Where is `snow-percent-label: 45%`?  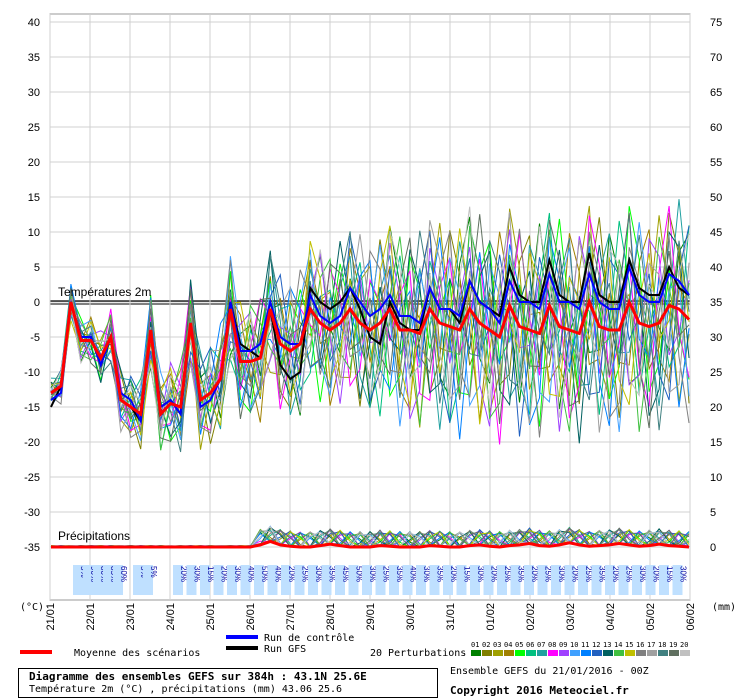
snow-percent-label: 45% is located at coordinates (345, 574).